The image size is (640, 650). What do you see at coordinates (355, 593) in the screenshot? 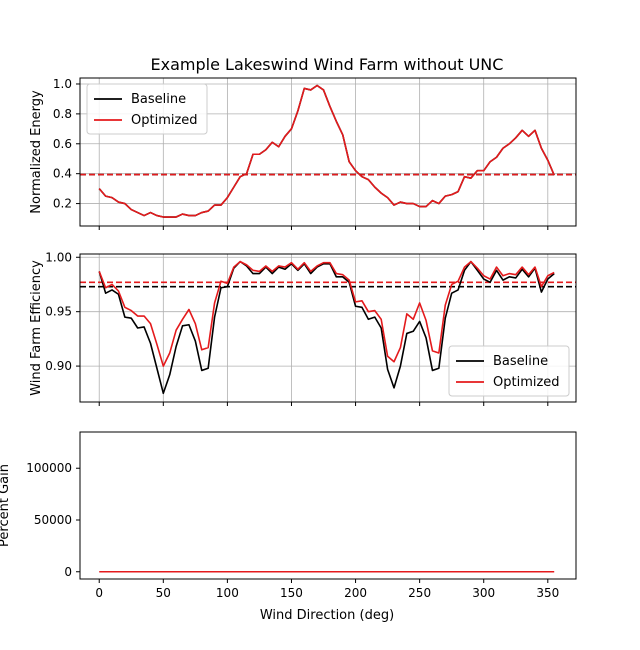
I see `x-tick-label: 200` at bounding box center [355, 593].